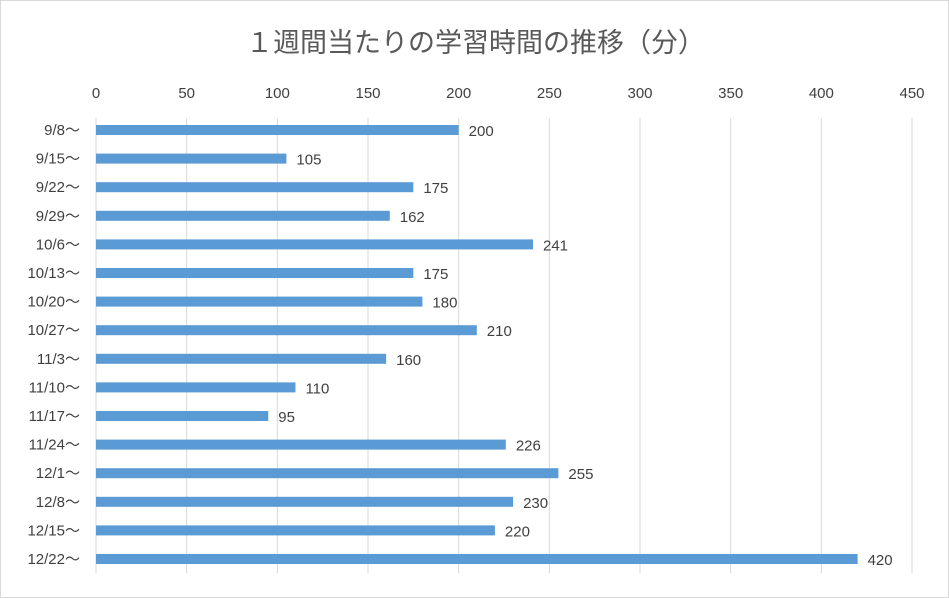 This screenshot has width=949, height=598. I want to click on y-tick-label: 10/20～, so click(53, 302).